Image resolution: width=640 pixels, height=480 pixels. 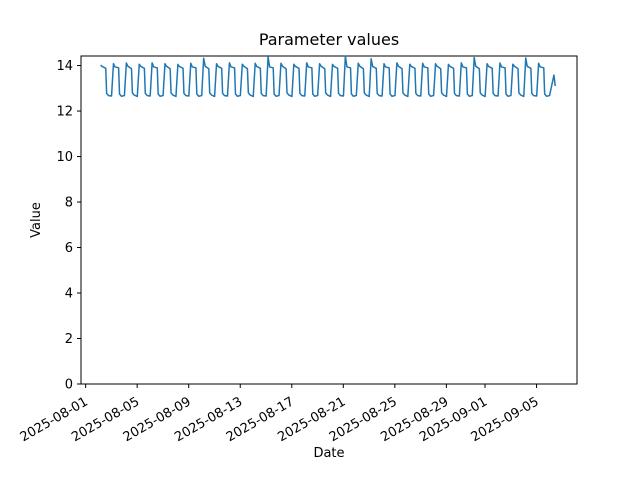 I want to click on y-tick-label: 0, so click(x=69, y=385).